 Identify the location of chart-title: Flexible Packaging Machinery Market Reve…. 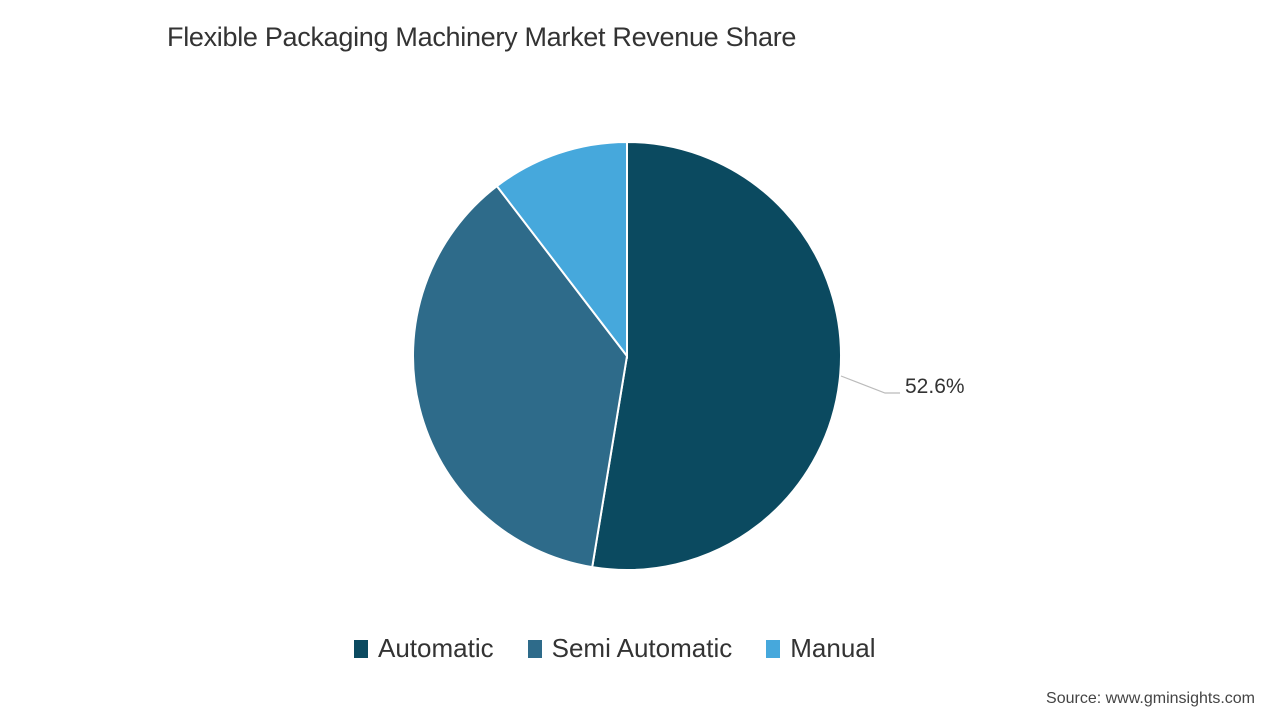
(482, 37).